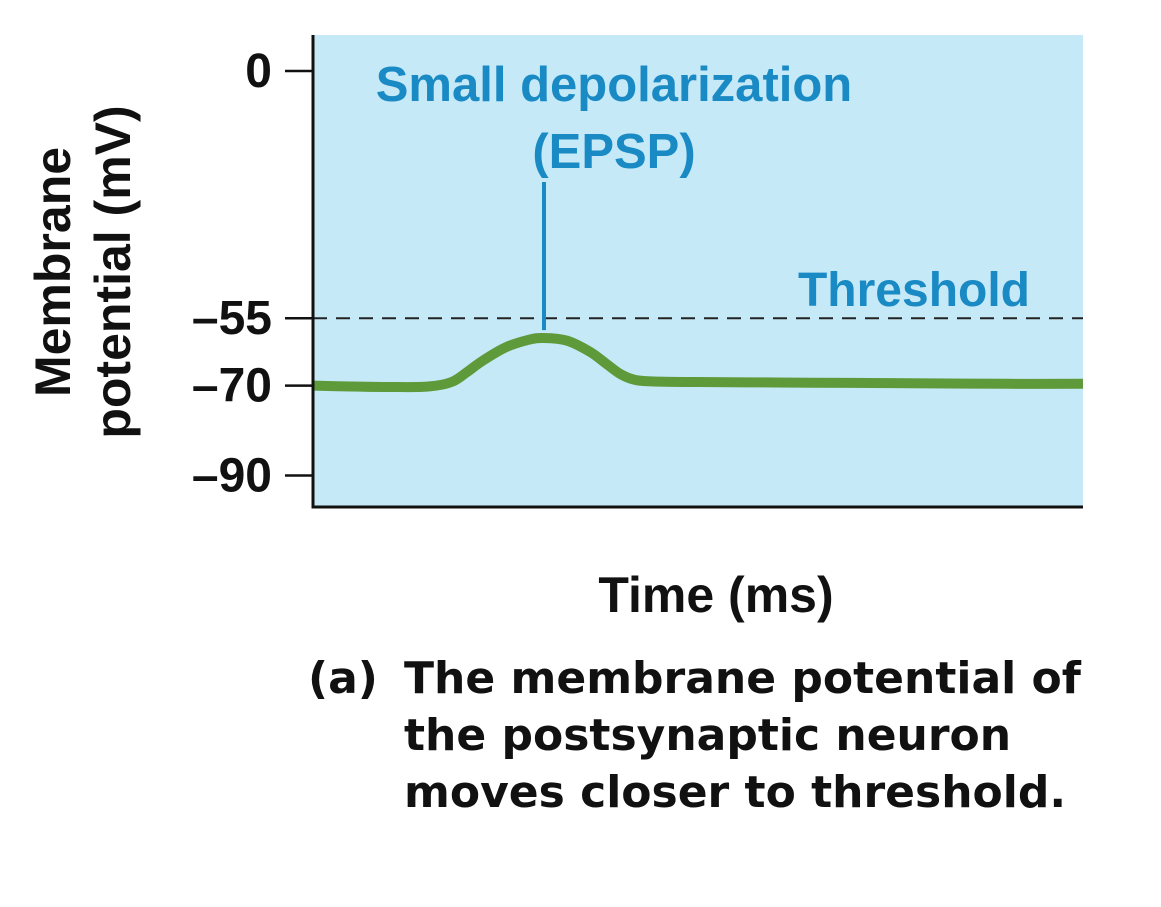 The height and width of the screenshot is (907, 1161). Describe the element at coordinates (113, 271) in the screenshot. I see `y-axis-label-line-2: potential (mV)` at that location.